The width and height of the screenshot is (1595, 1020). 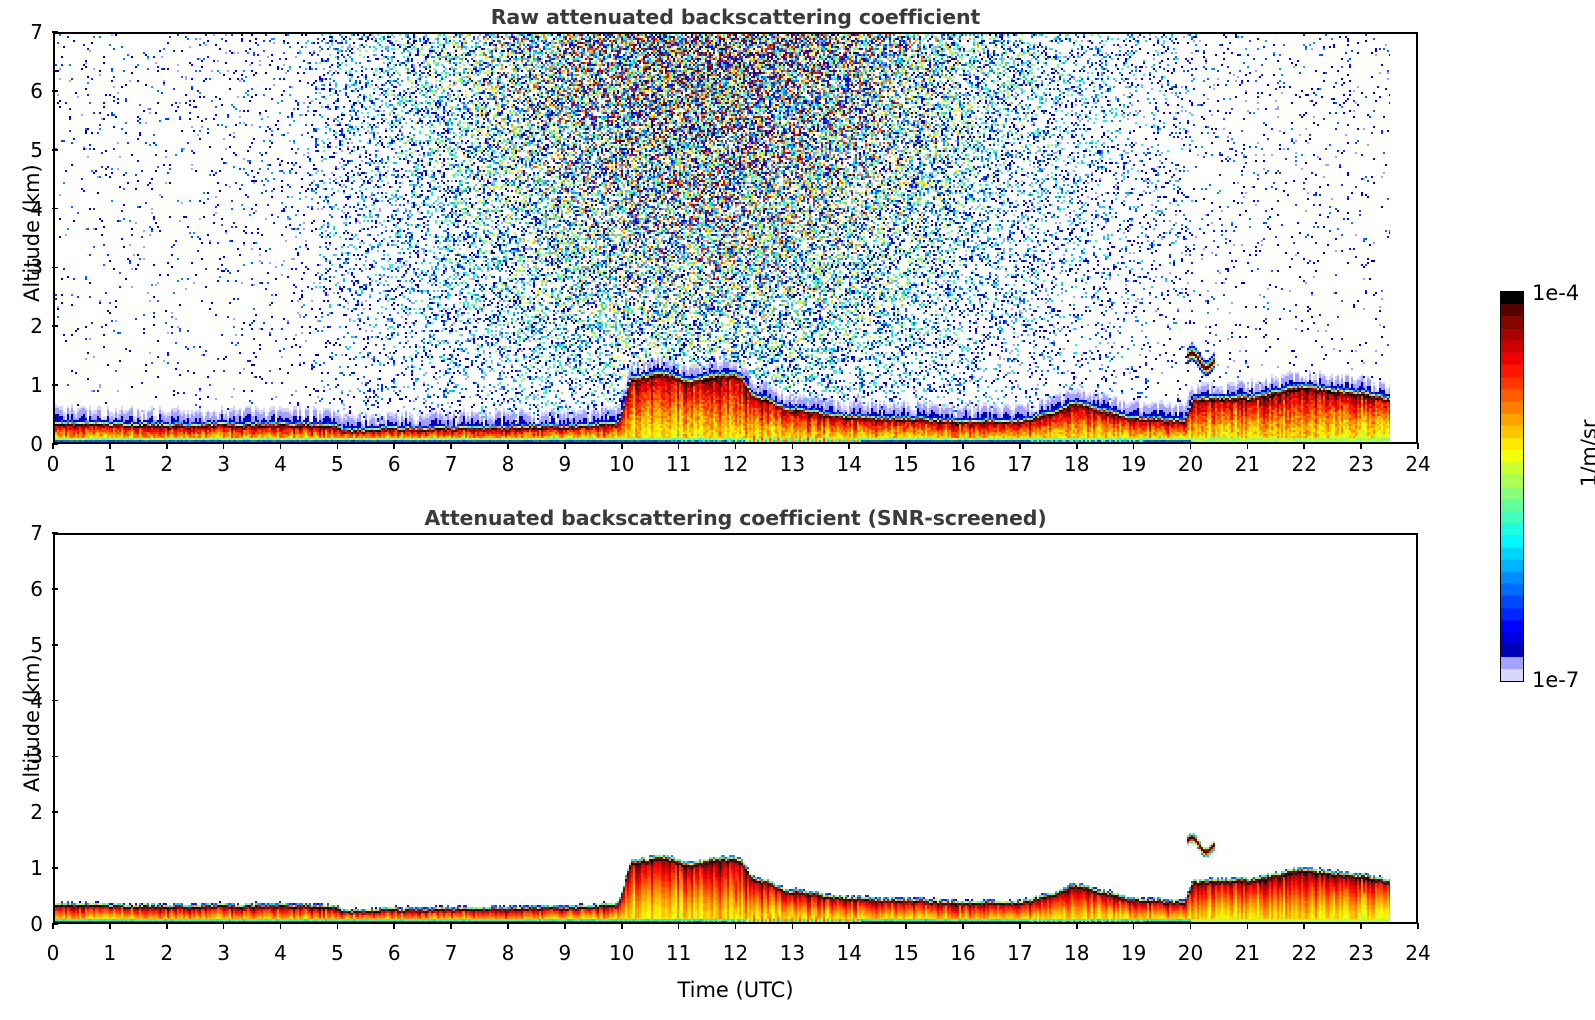 I want to click on colorbar-max-label: 1e-4, so click(x=1556, y=293).